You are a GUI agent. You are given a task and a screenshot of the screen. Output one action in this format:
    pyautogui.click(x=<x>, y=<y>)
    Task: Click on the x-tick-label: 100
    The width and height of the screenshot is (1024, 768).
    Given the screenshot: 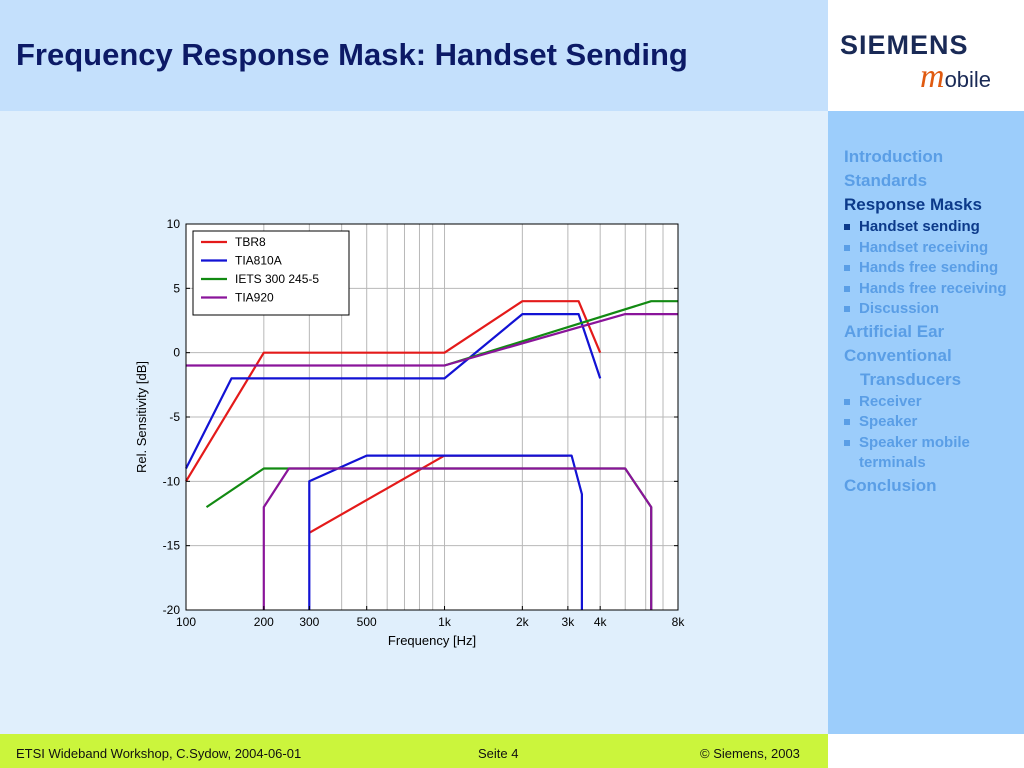 What is the action you would take?
    pyautogui.click(x=186, y=622)
    